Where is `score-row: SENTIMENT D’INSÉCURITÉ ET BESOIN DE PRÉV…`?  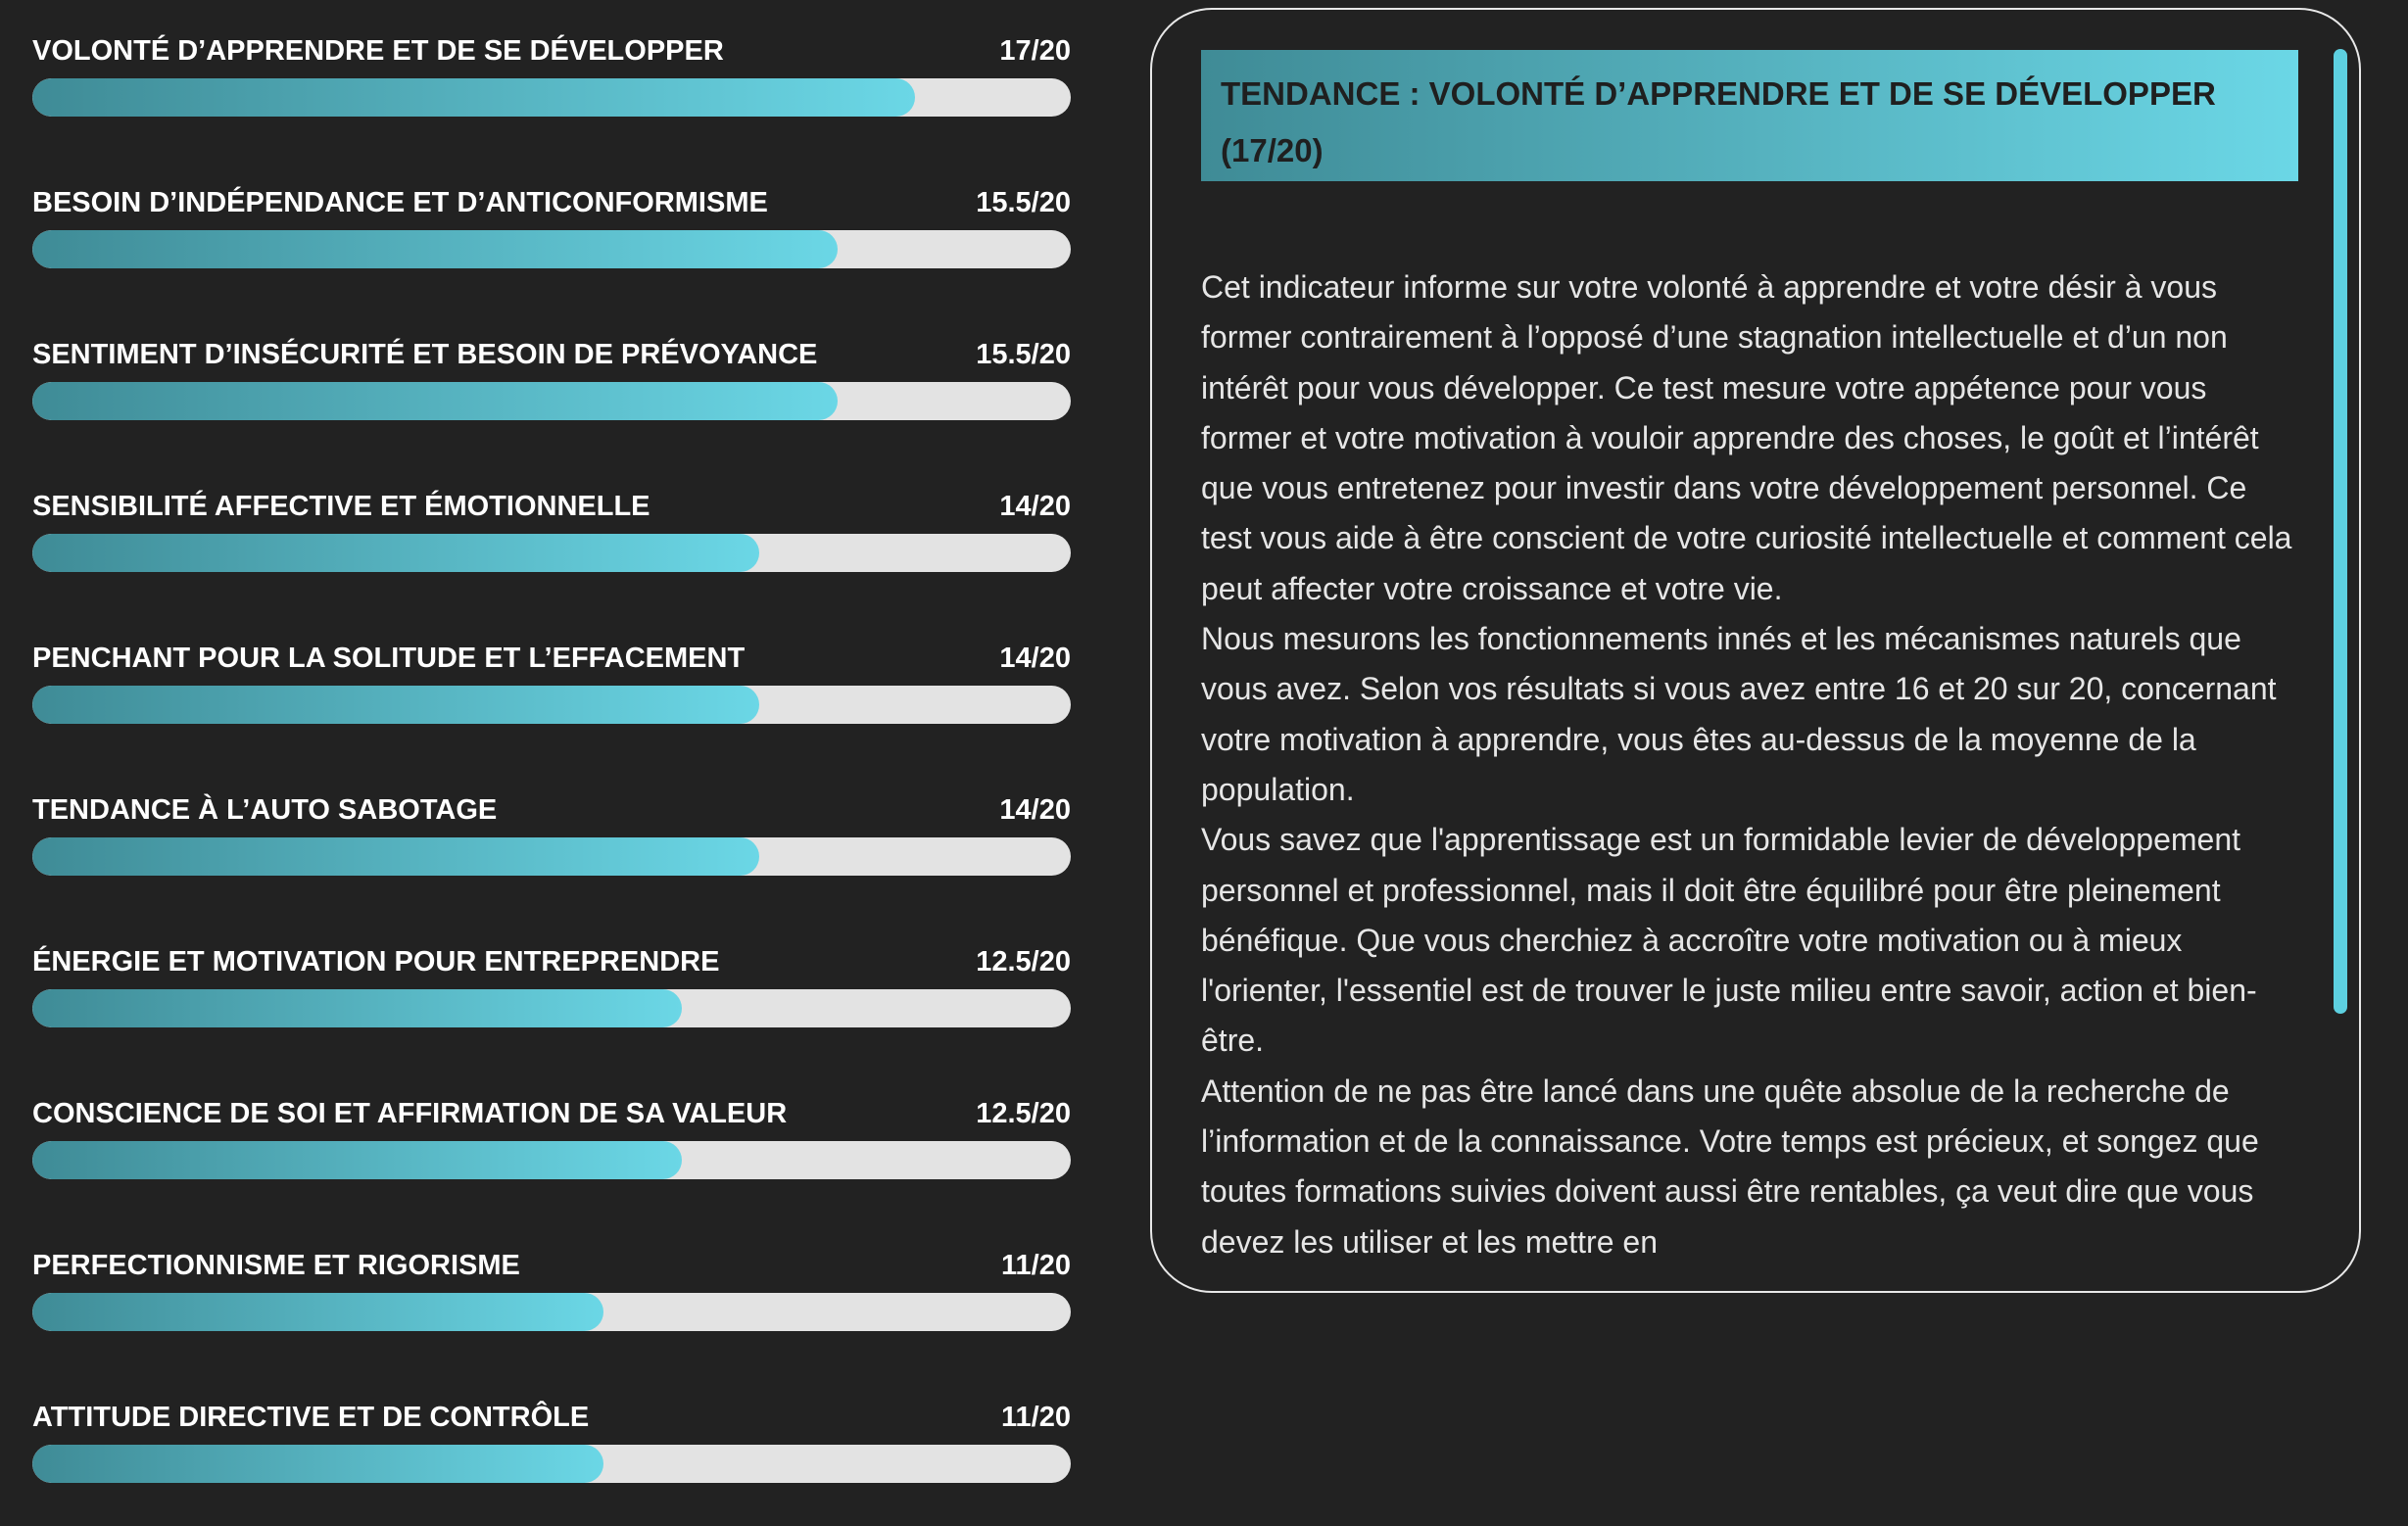 score-row: SENTIMENT D’INSÉCURITÉ ET BESOIN DE PRÉV… is located at coordinates (551, 387).